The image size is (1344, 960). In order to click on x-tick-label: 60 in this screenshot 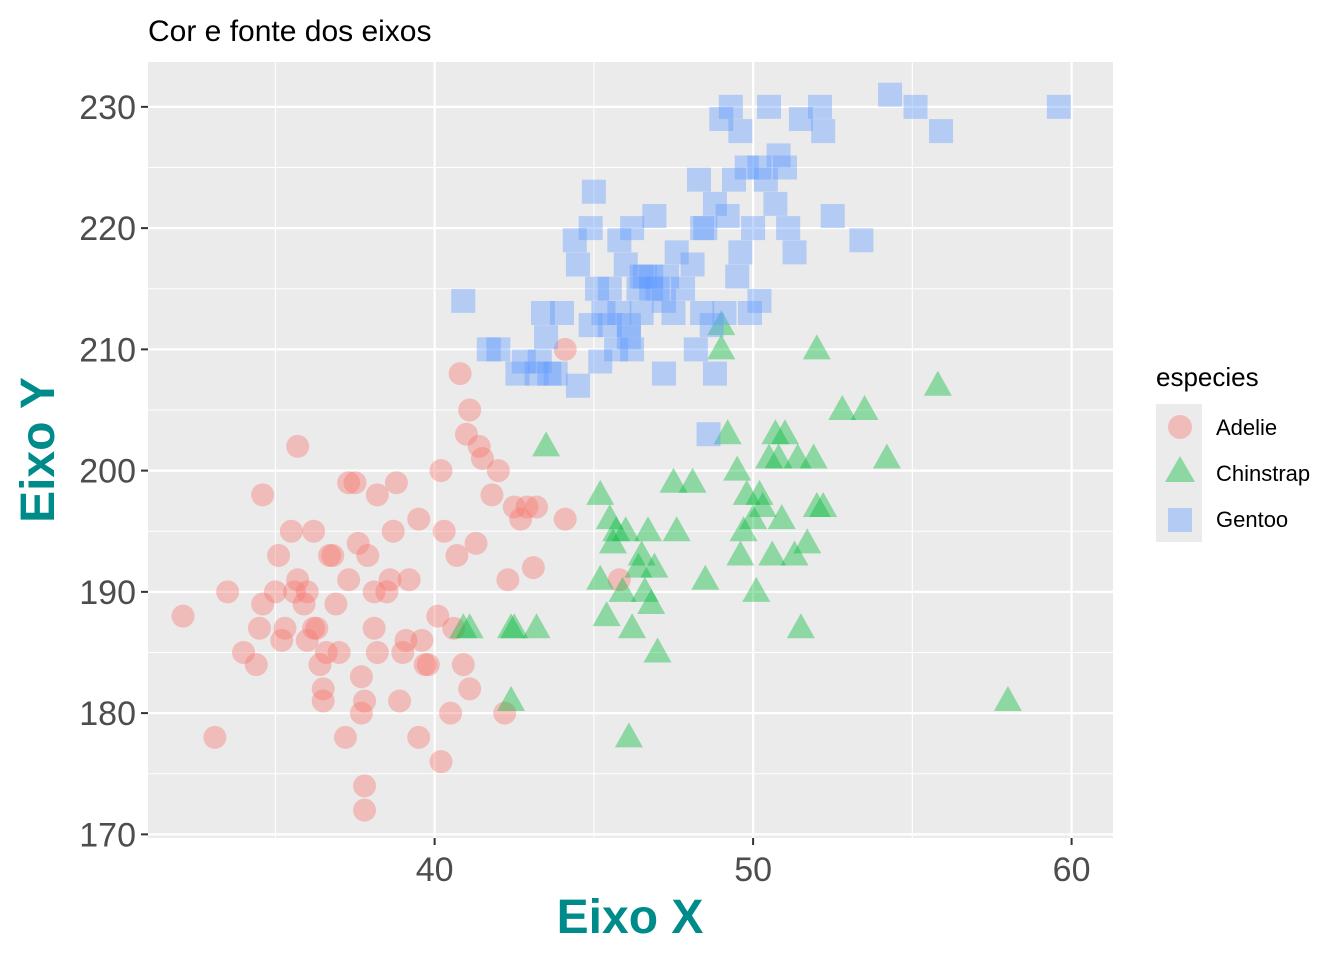, I will do `click(1072, 870)`.